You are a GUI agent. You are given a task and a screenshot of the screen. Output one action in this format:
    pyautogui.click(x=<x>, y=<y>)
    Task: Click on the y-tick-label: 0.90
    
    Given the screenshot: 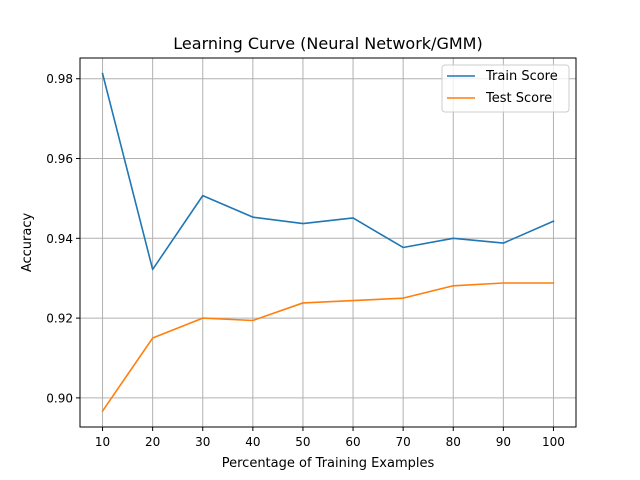 What is the action you would take?
    pyautogui.click(x=59, y=398)
    